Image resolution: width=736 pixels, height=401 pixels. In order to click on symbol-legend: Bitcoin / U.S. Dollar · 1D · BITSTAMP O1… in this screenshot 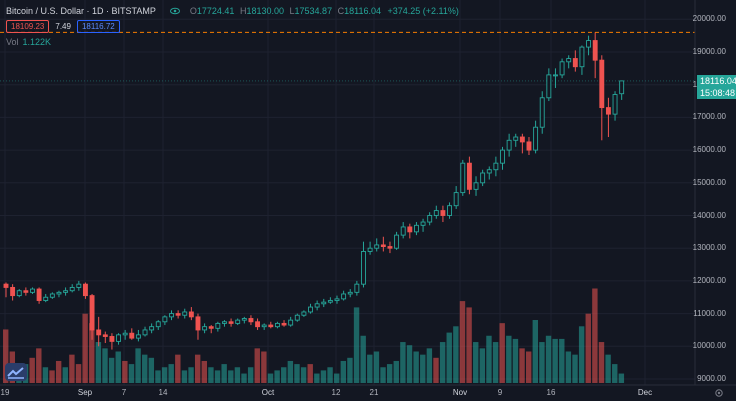, I will do `click(232, 11)`.